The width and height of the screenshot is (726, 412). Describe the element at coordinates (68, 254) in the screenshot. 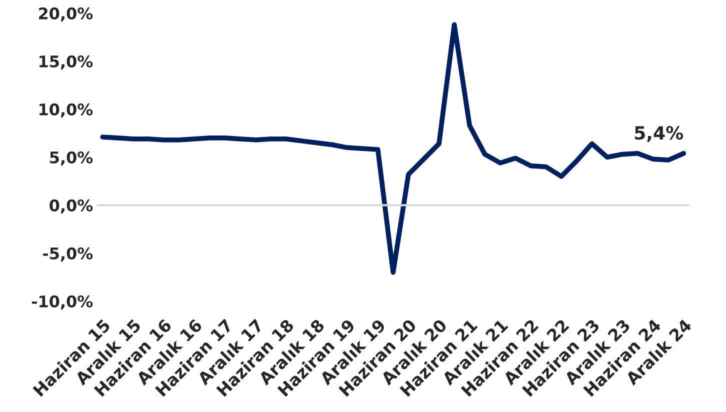

I see `y-tick-label: -5,0%` at that location.